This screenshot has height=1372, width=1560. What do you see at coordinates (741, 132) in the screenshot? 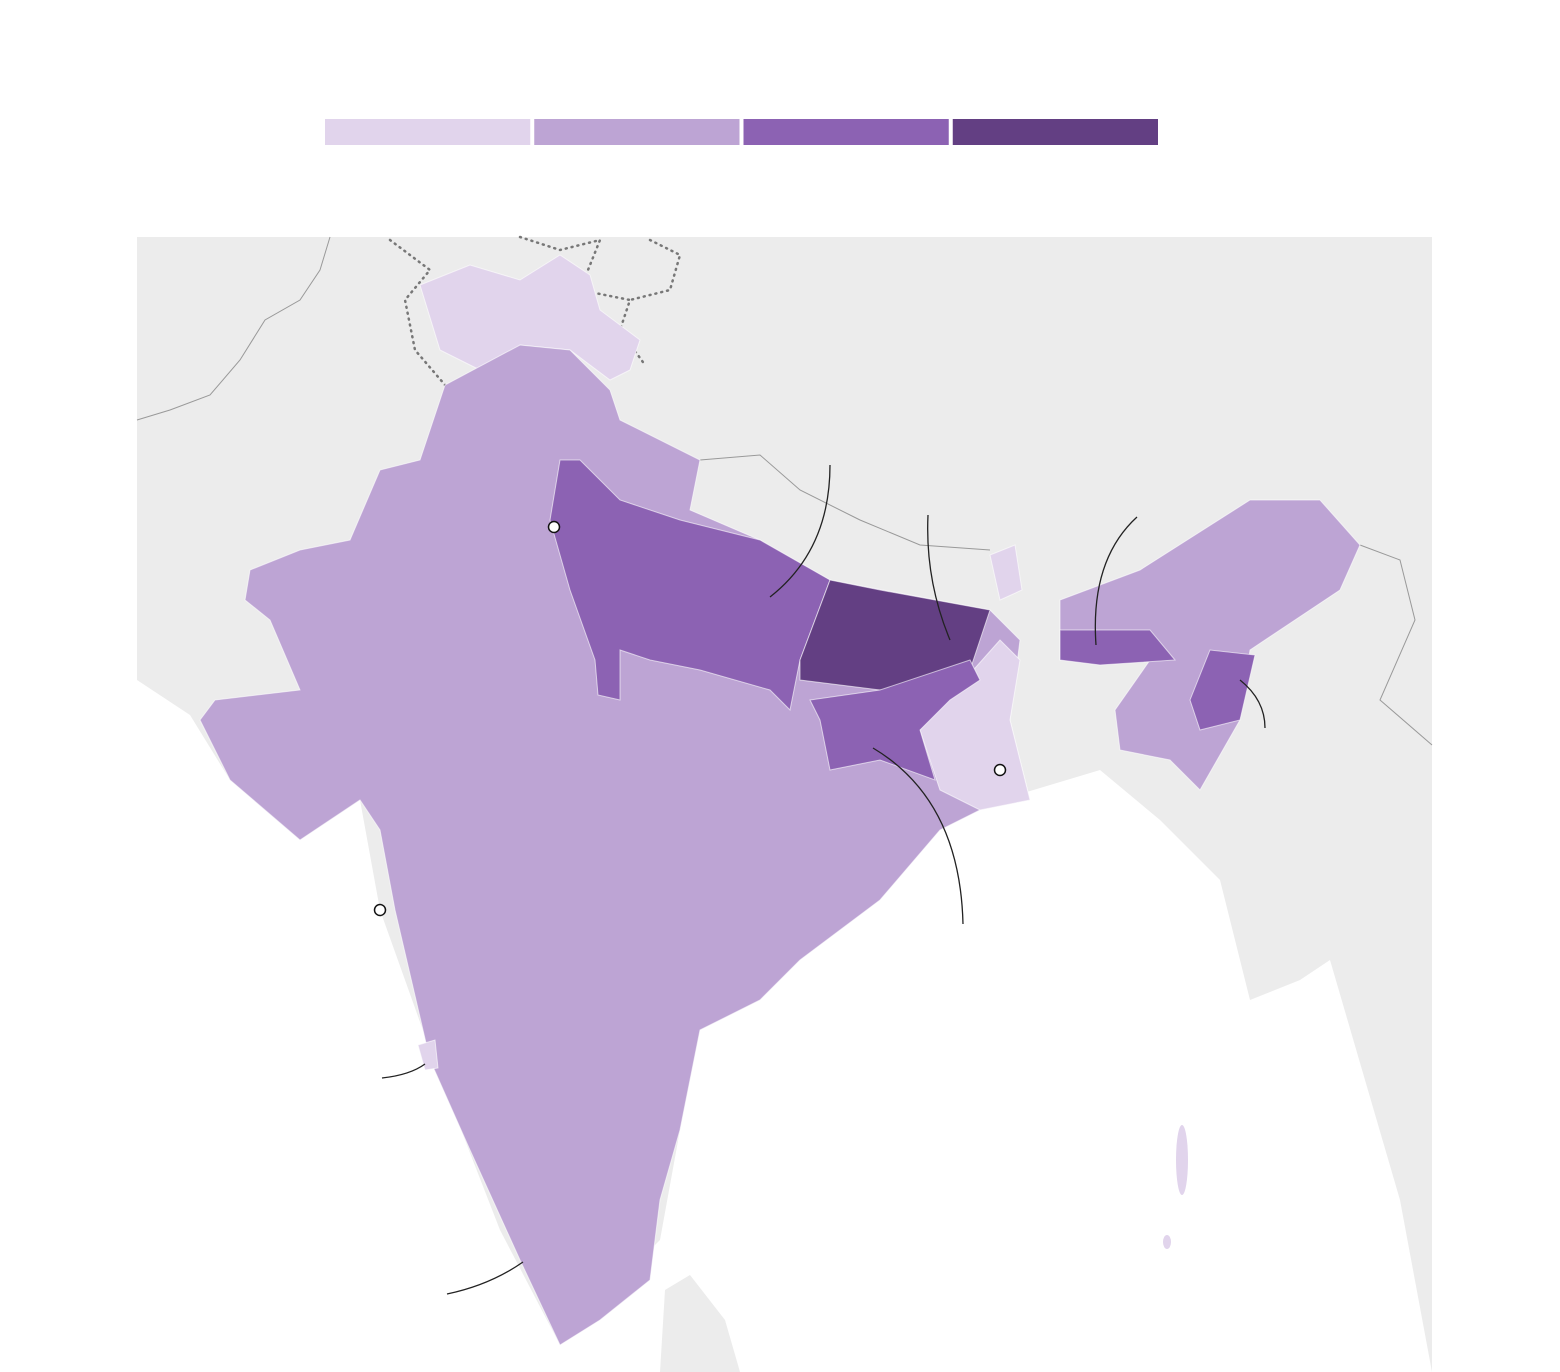
I see `legend` at bounding box center [741, 132].